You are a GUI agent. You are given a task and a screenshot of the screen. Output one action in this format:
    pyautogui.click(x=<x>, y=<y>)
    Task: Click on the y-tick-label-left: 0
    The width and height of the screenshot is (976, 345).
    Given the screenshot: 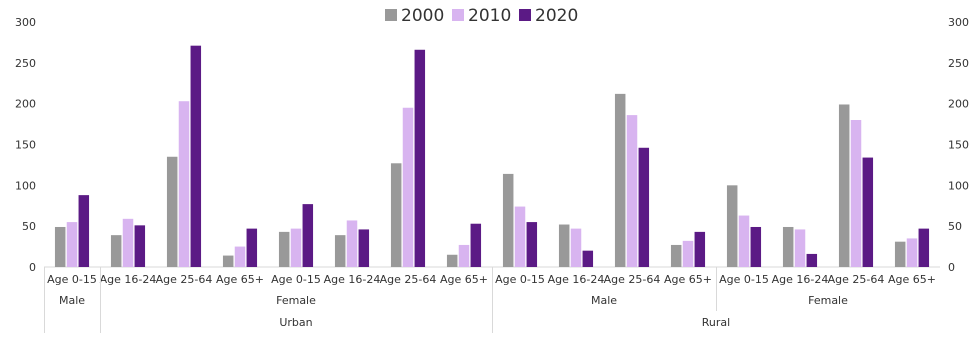 What is the action you would take?
    pyautogui.click(x=32, y=267)
    